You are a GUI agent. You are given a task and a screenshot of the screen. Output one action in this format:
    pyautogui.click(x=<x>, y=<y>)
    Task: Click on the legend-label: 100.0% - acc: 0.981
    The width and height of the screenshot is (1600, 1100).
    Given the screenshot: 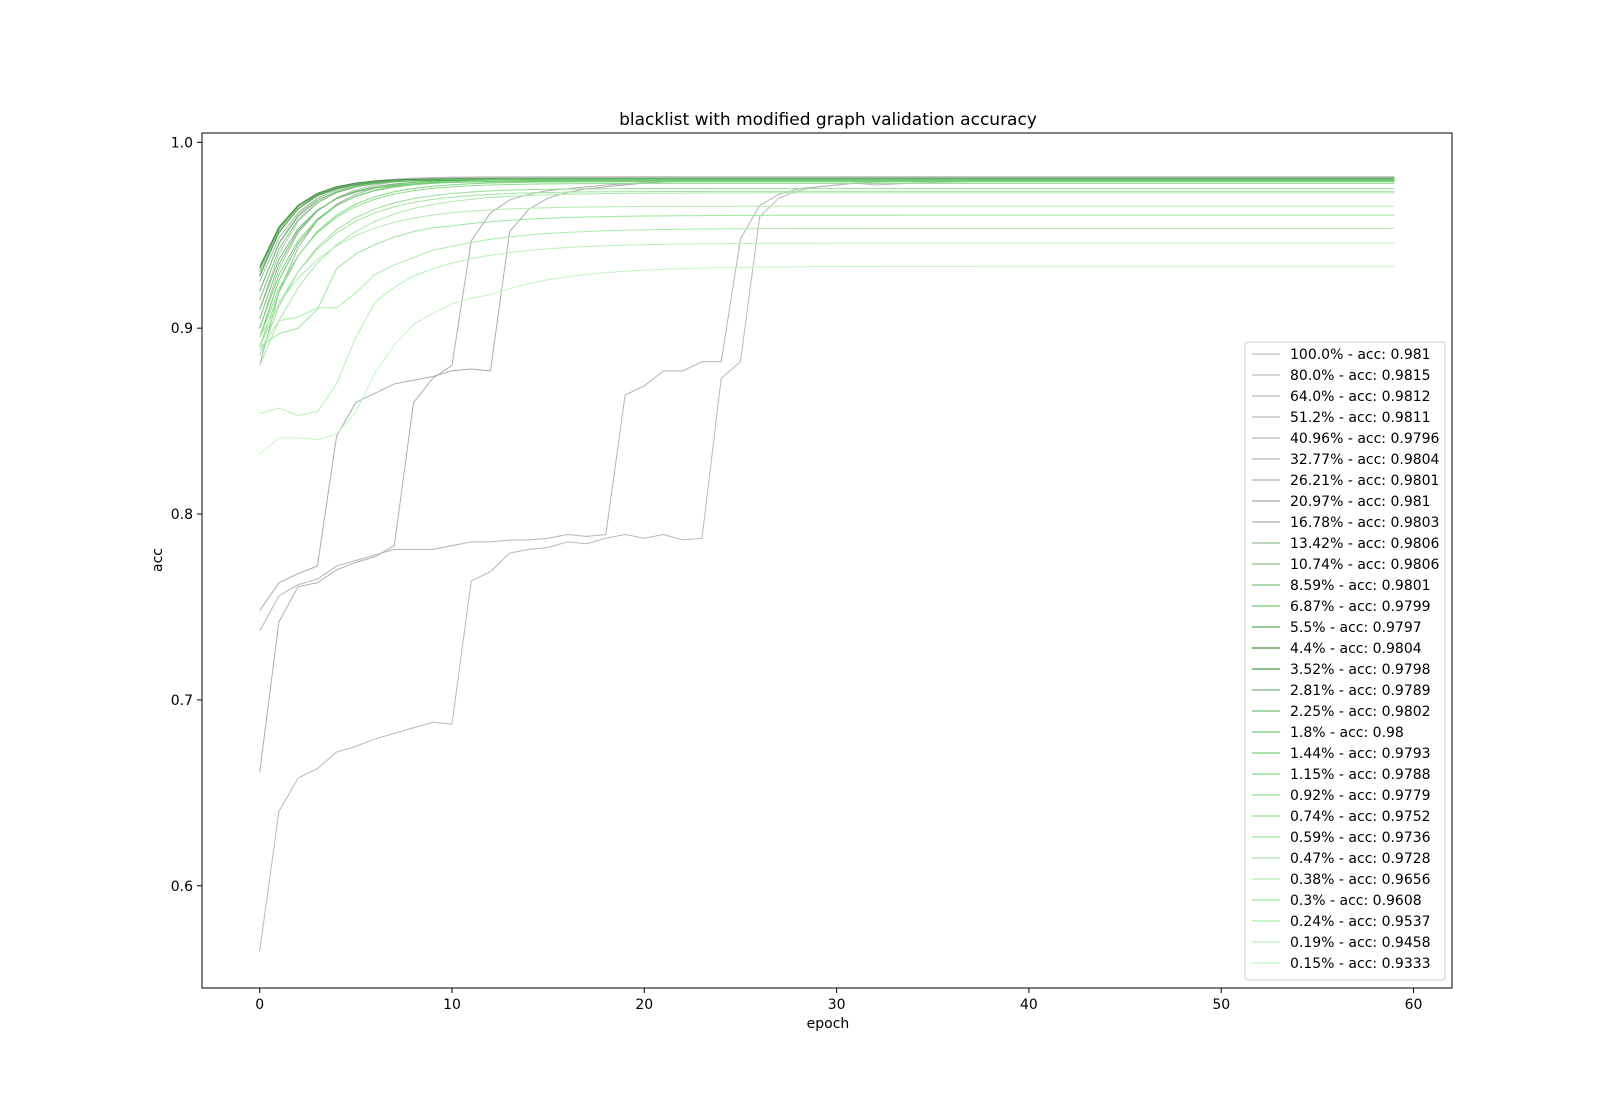 What is the action you would take?
    pyautogui.click(x=1360, y=355)
    